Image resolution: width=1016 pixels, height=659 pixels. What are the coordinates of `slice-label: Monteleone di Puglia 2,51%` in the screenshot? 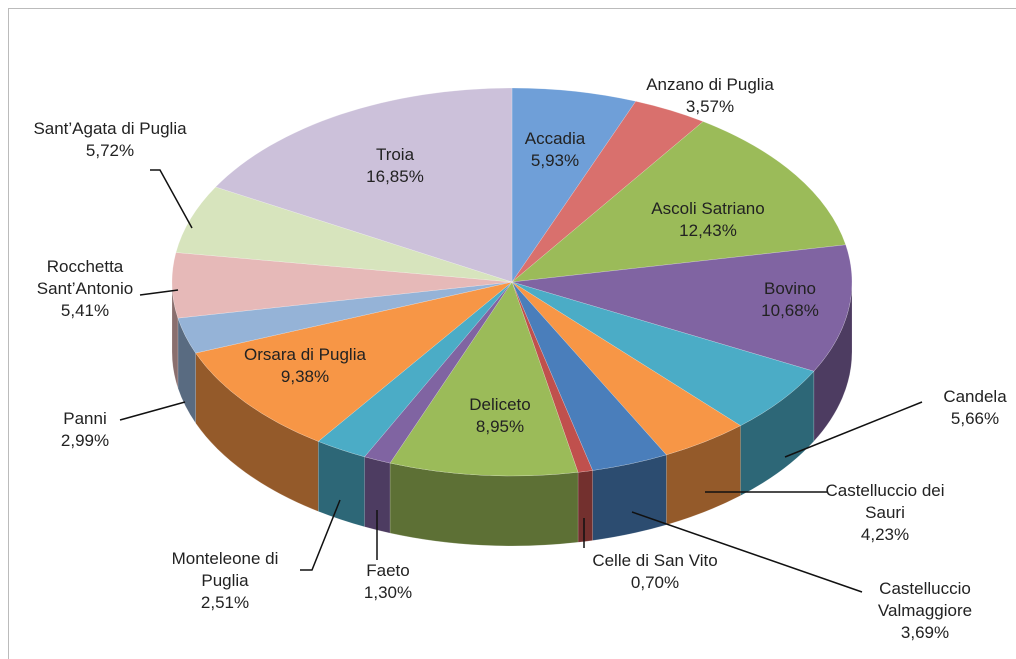 It's located at (225, 581).